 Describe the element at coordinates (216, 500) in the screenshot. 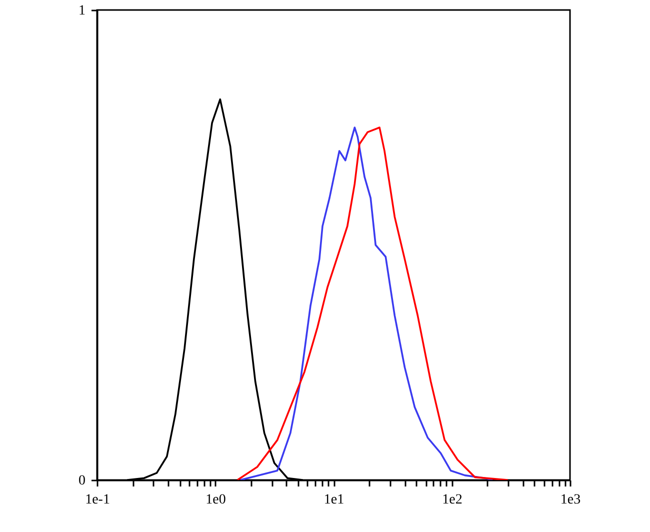

I see `x-tick-label: 1e0` at that location.